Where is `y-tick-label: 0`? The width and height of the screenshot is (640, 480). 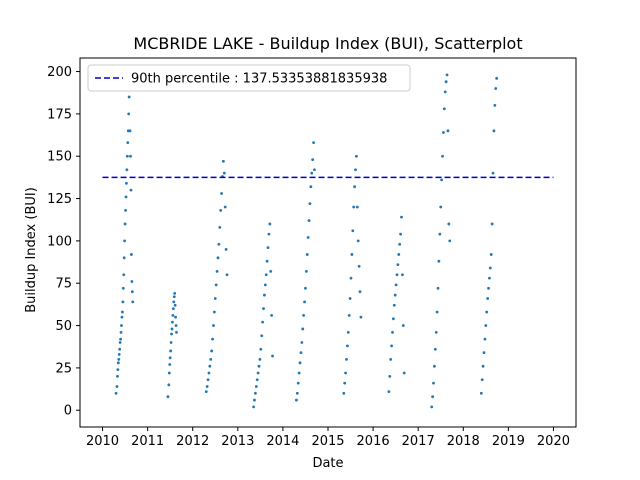
y-tick-label: 0 is located at coordinates (68, 411).